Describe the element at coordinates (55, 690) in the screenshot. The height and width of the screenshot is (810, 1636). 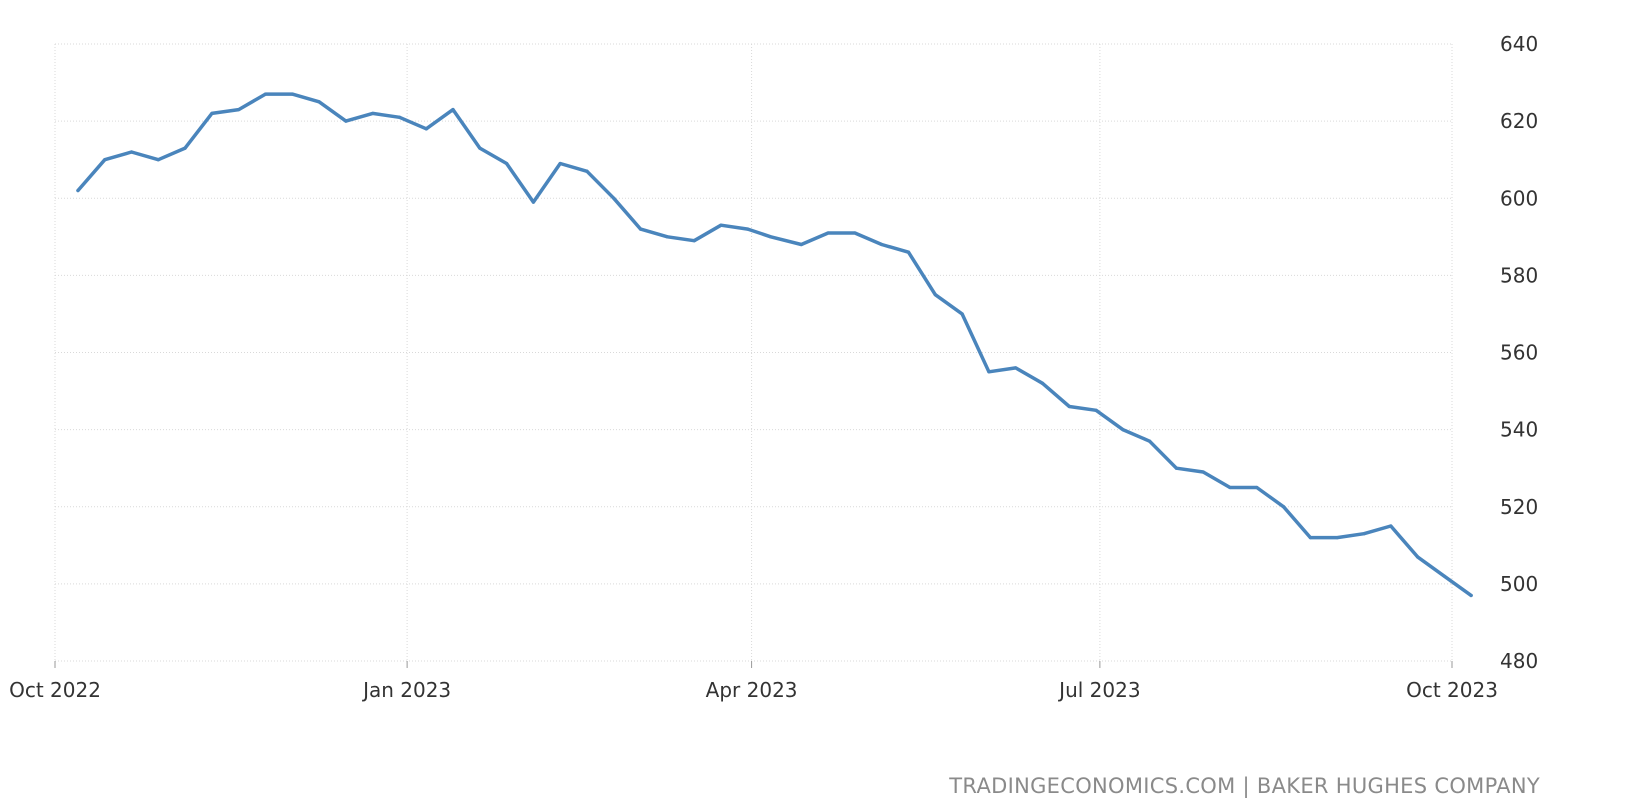
I see `x-tick-label: Oct 2022` at that location.